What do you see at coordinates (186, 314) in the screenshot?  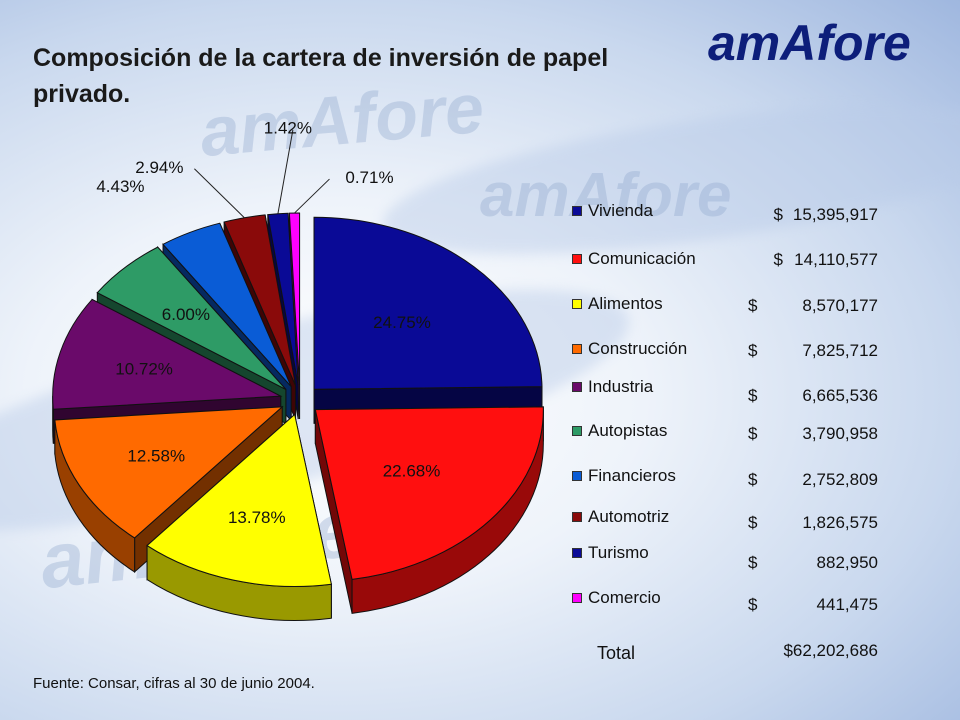 I see `percent-label: 6.00%` at bounding box center [186, 314].